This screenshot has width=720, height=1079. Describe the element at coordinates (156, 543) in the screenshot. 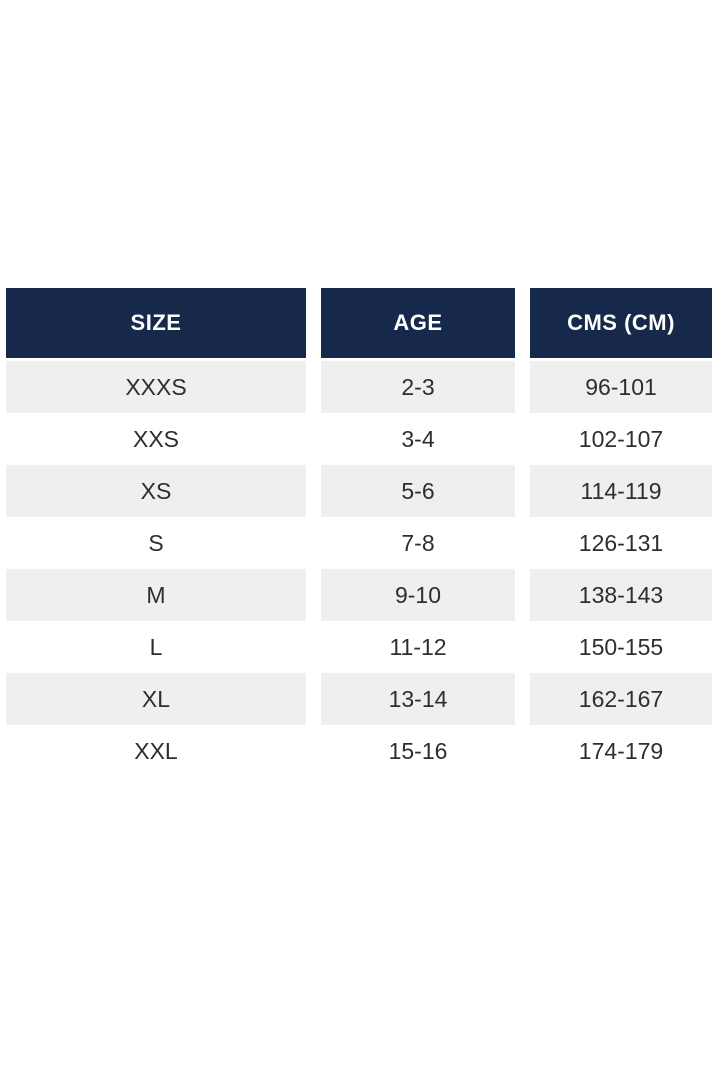

I see `table-cell-size: S` at that location.